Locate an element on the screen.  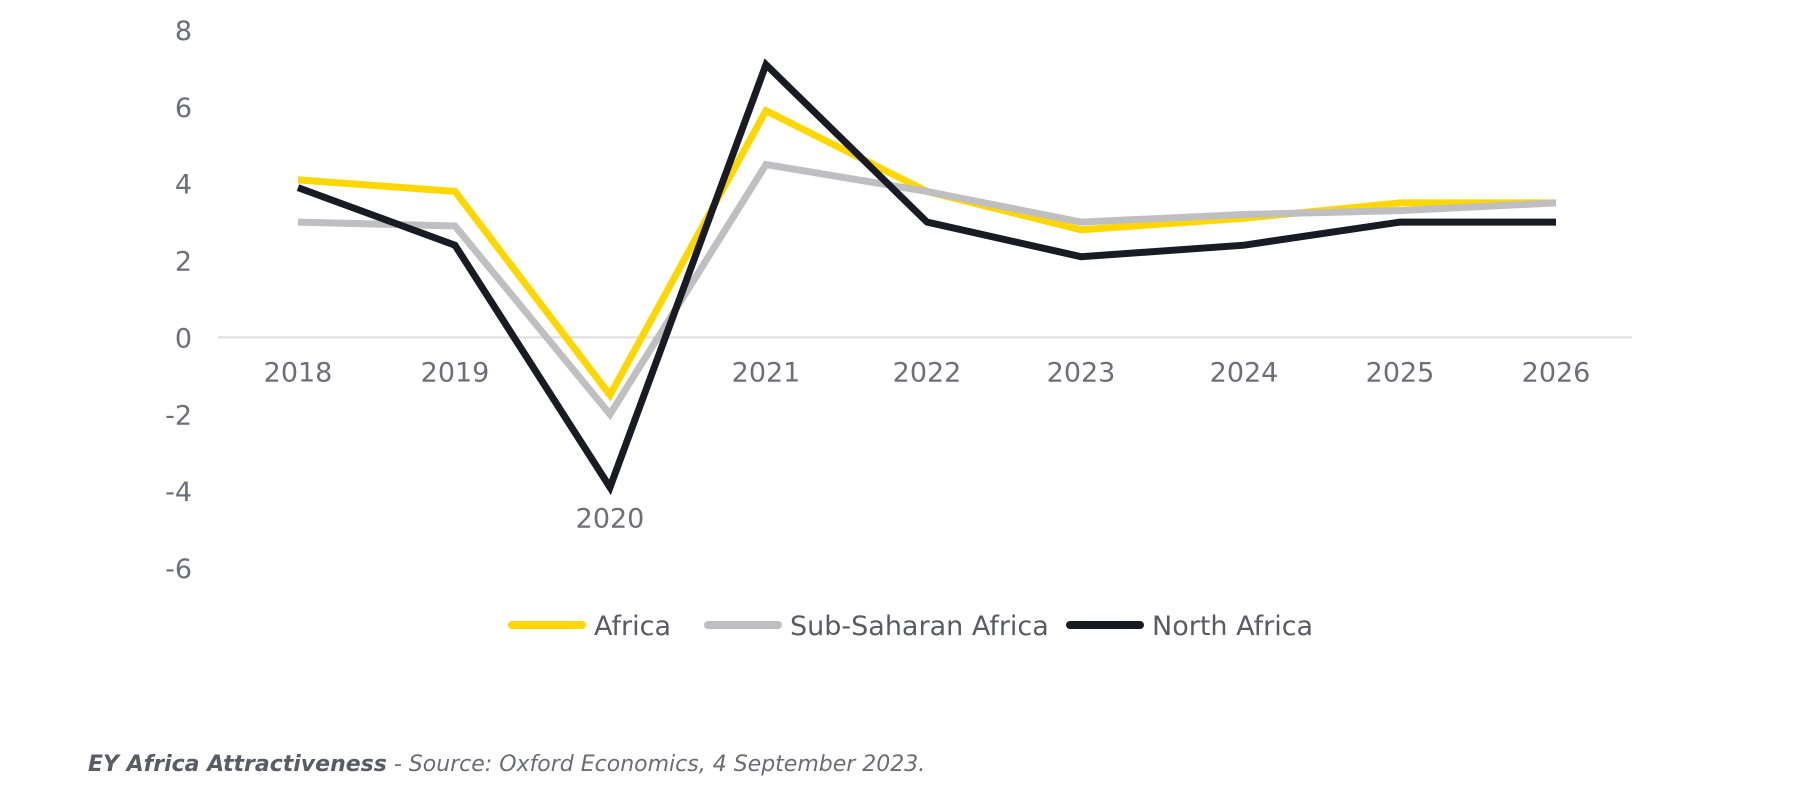
y-tick-label: 2 is located at coordinates (183, 262).